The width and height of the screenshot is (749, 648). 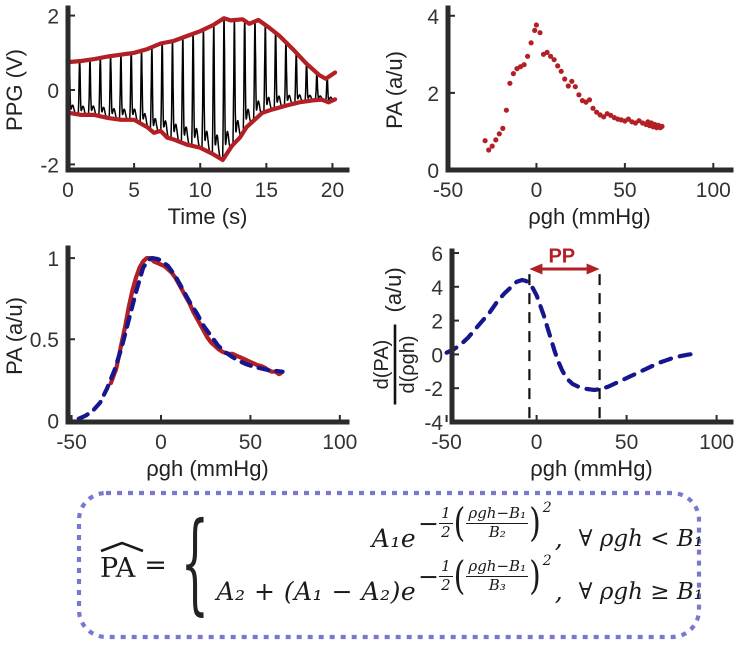 What do you see at coordinates (535, 576) in the screenshot?
I see `close-paren: )` at bounding box center [535, 576].